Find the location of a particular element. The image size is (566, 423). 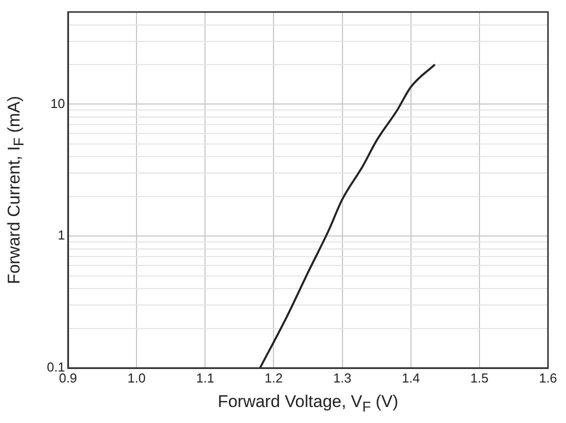

y-tick-label: 1 is located at coordinates (61, 235).